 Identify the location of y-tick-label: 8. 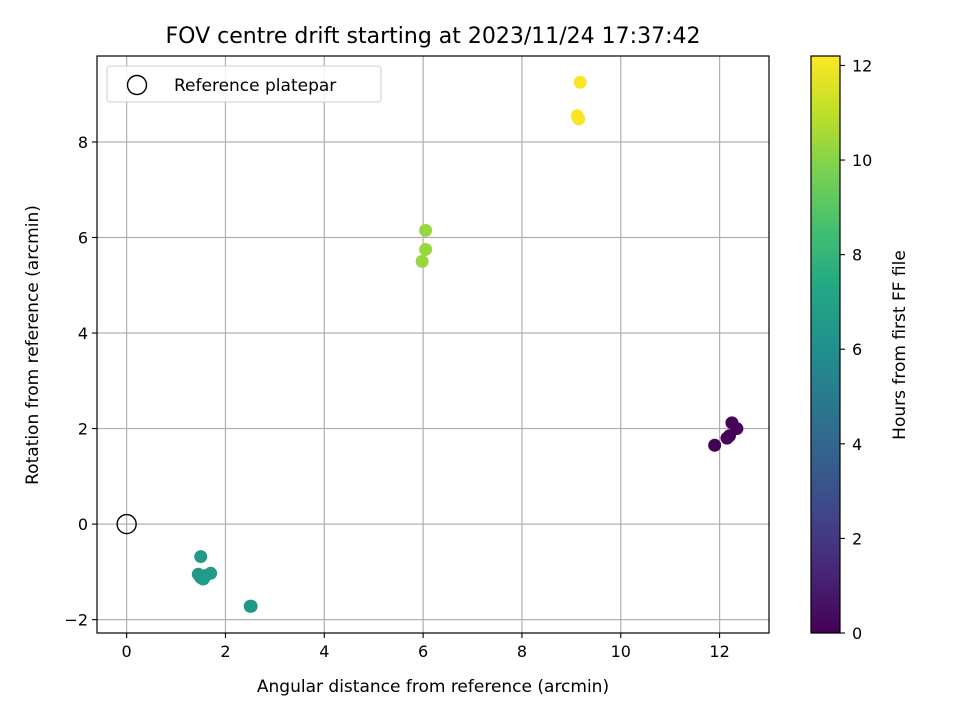
(83, 142).